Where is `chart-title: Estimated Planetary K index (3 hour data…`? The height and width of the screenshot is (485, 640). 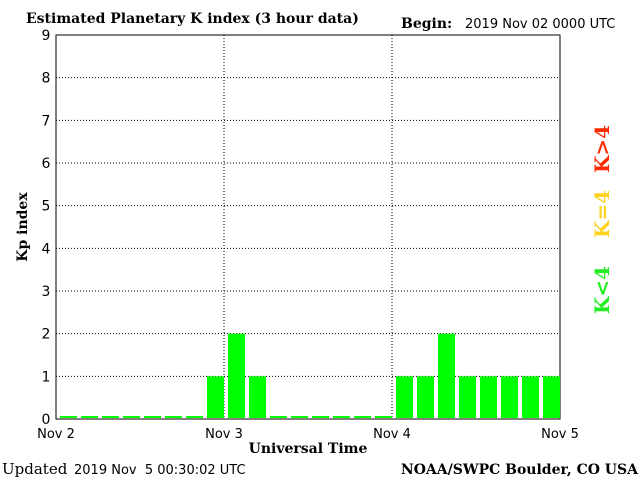
chart-title: Estimated Planetary K index (3 hour data… is located at coordinates (192, 19).